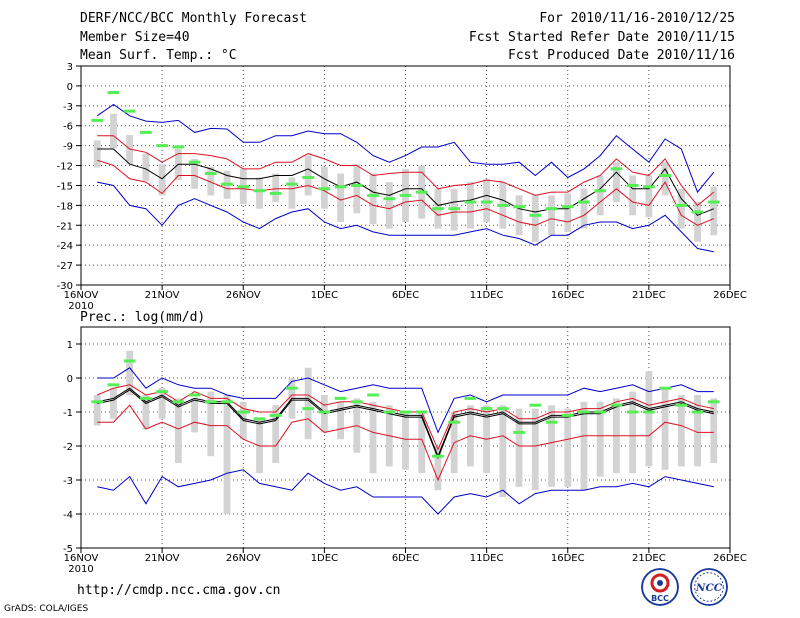 This screenshot has width=800, height=618. What do you see at coordinates (405, 295) in the screenshot?
I see `temp-xtick-label: 6DEC` at bounding box center [405, 295].